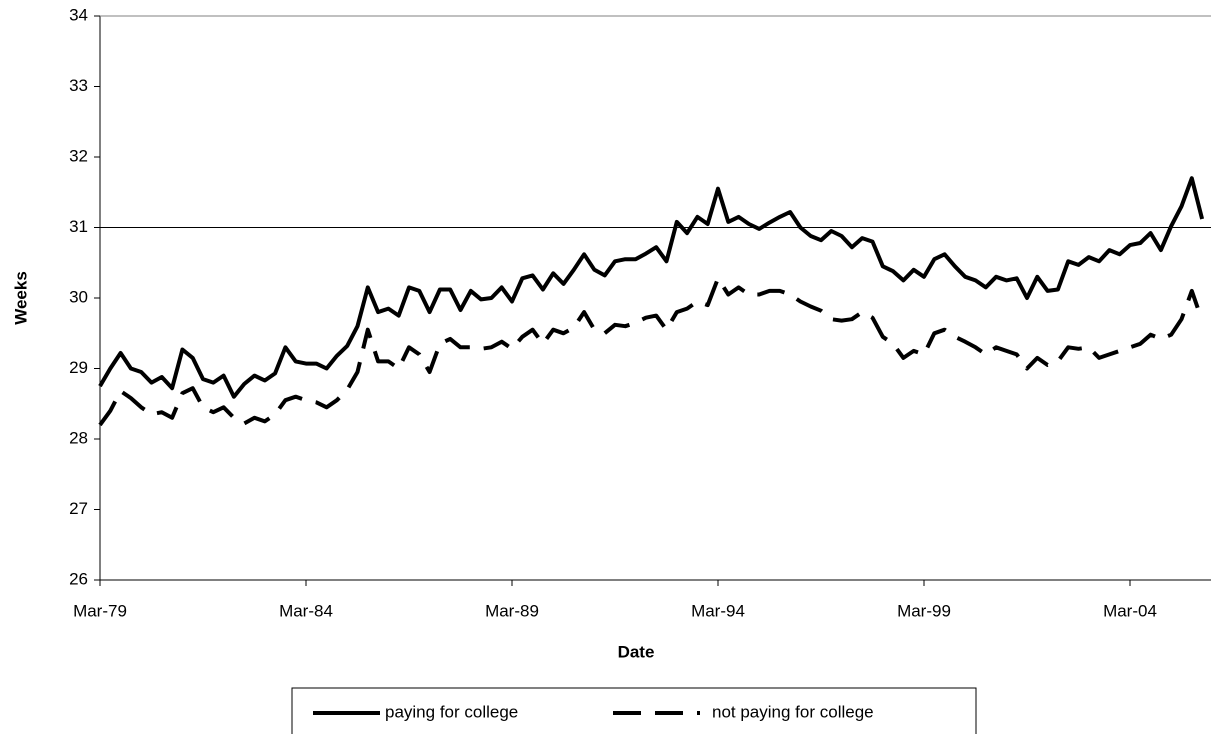 The height and width of the screenshot is (734, 1211). What do you see at coordinates (718, 610) in the screenshot?
I see `x-tick-label: Mar-94` at bounding box center [718, 610].